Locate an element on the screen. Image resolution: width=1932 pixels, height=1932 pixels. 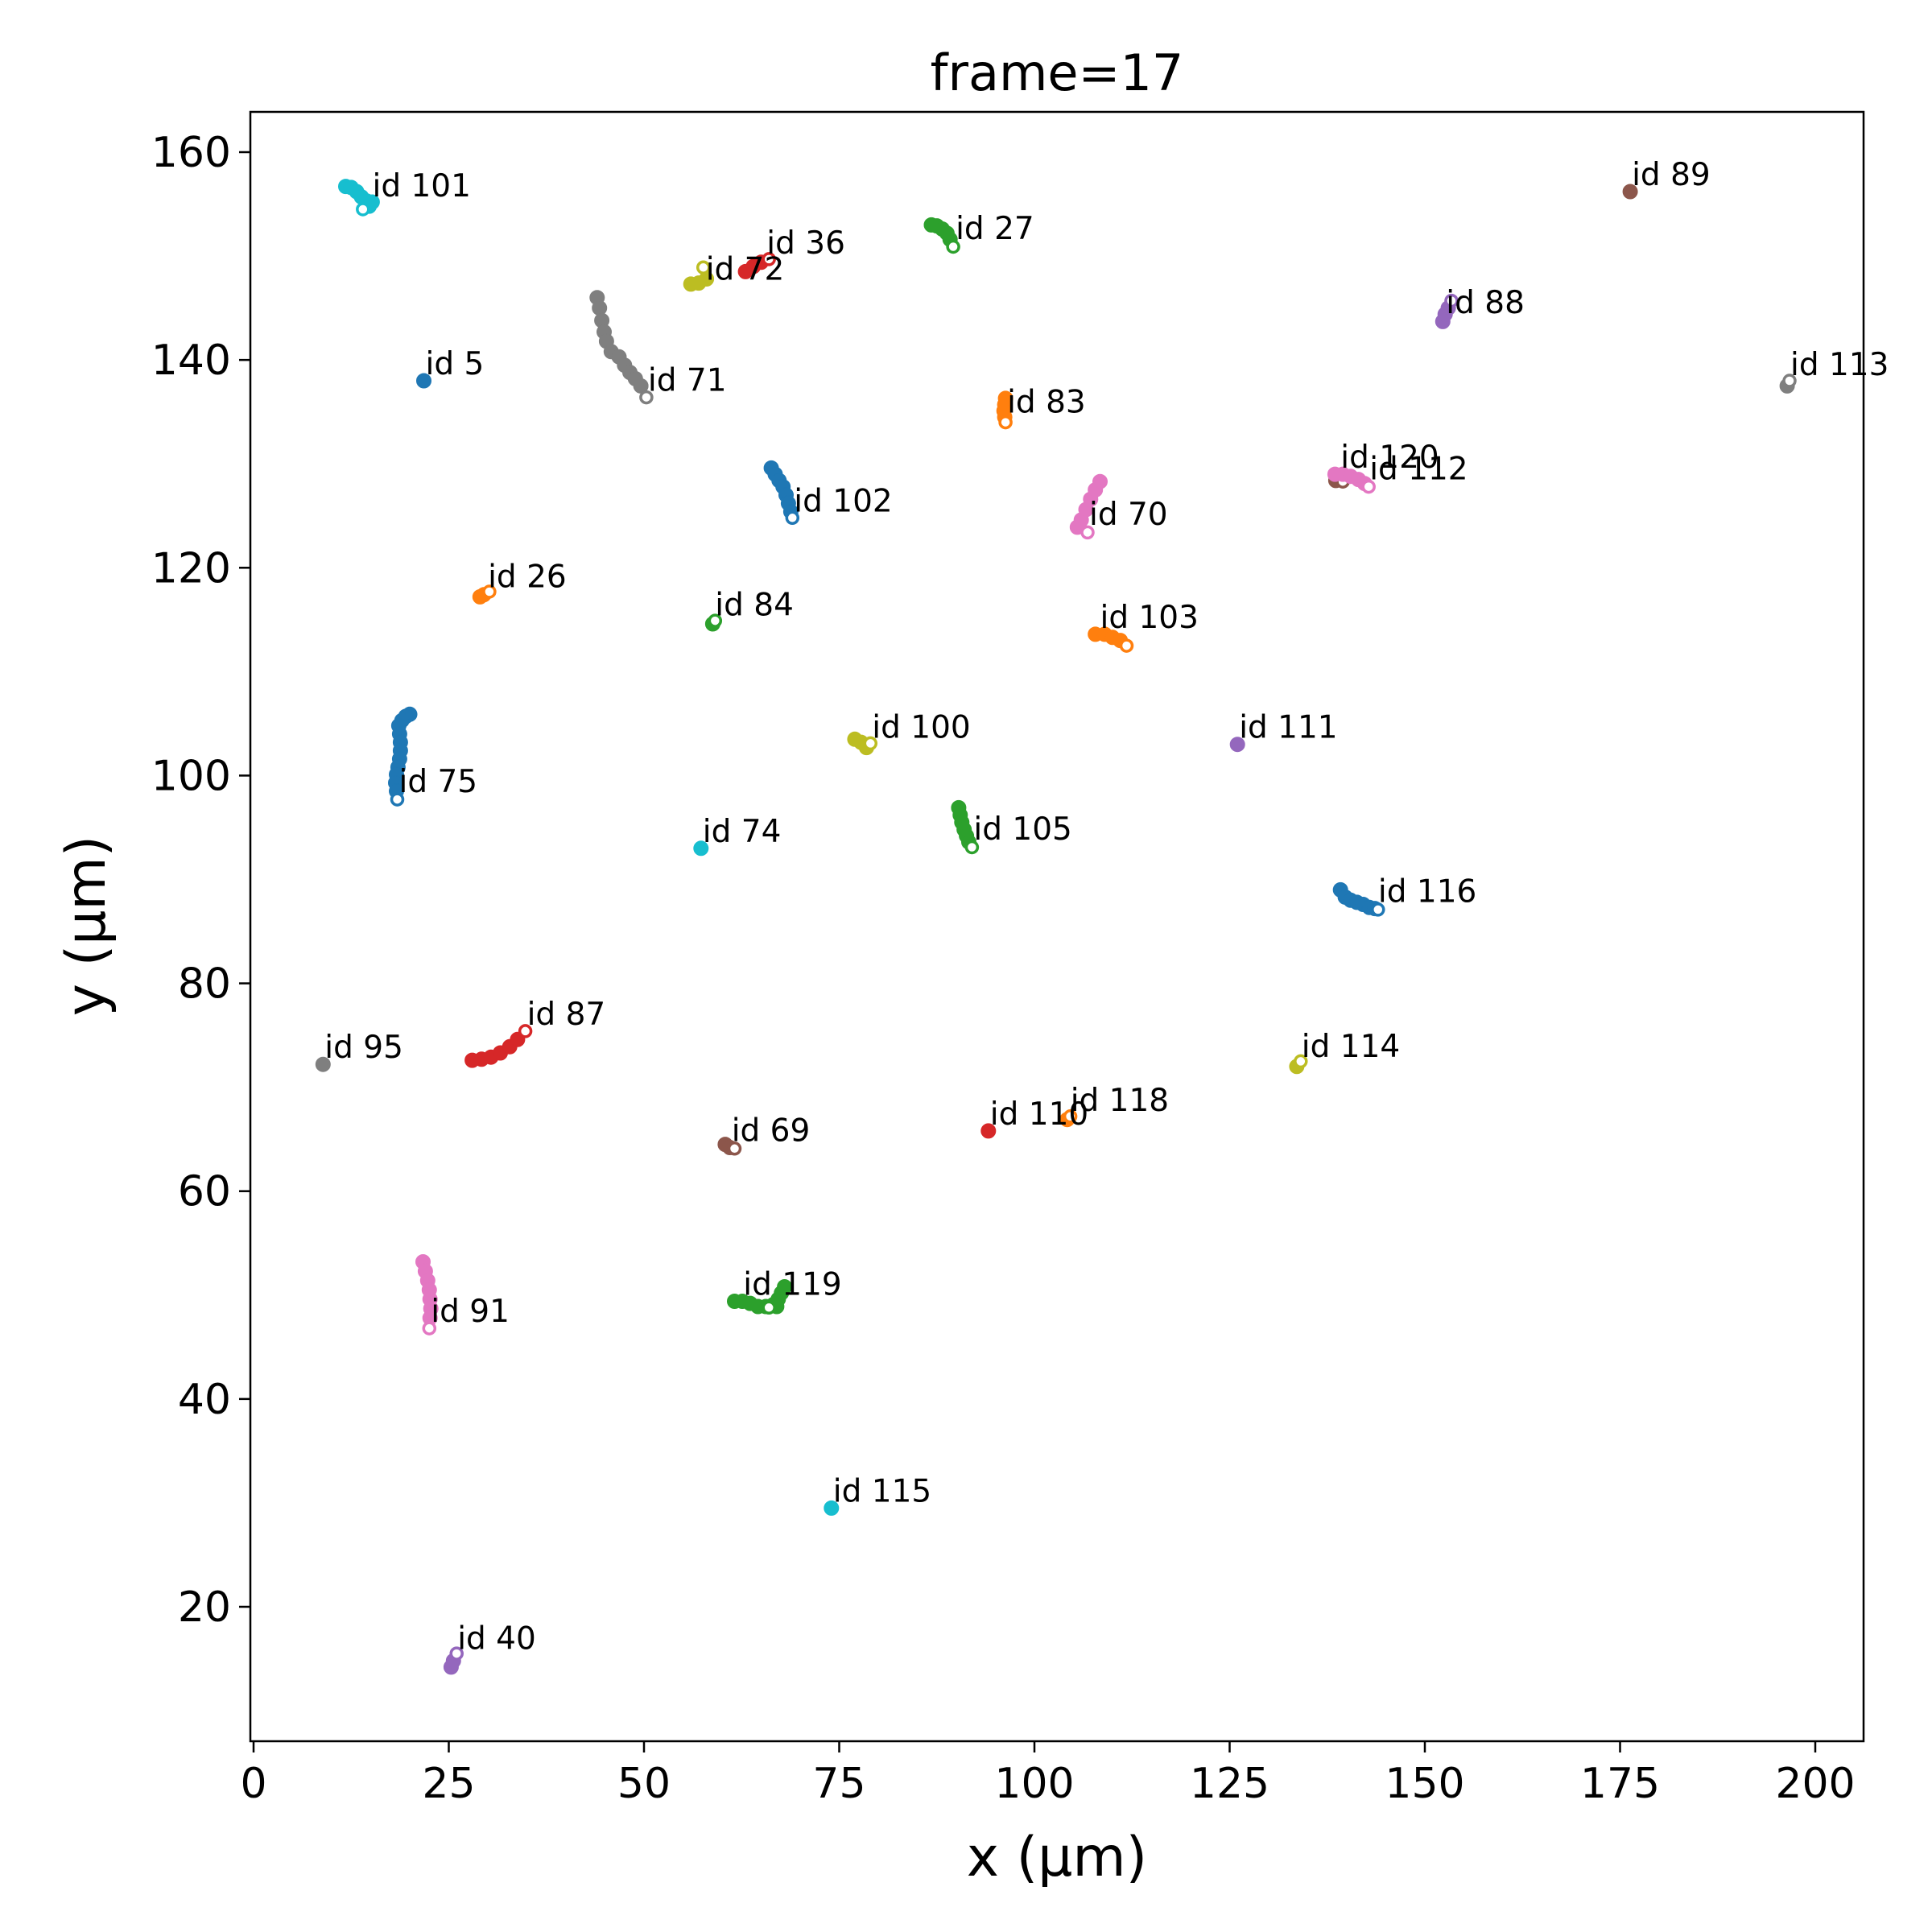
track-label: id 114 is located at coordinates (1351, 1047).